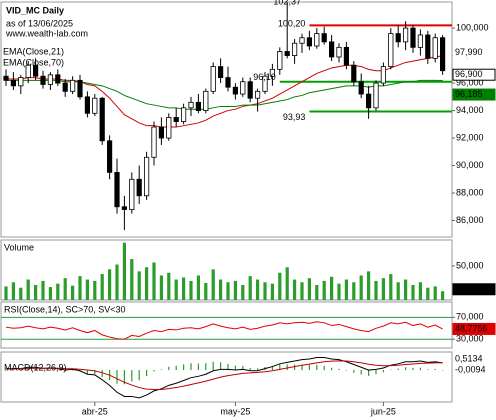 The height and width of the screenshot is (420, 496). Describe the element at coordinates (95, 411) in the screenshot. I see `x-tick-label: abr-25` at that location.